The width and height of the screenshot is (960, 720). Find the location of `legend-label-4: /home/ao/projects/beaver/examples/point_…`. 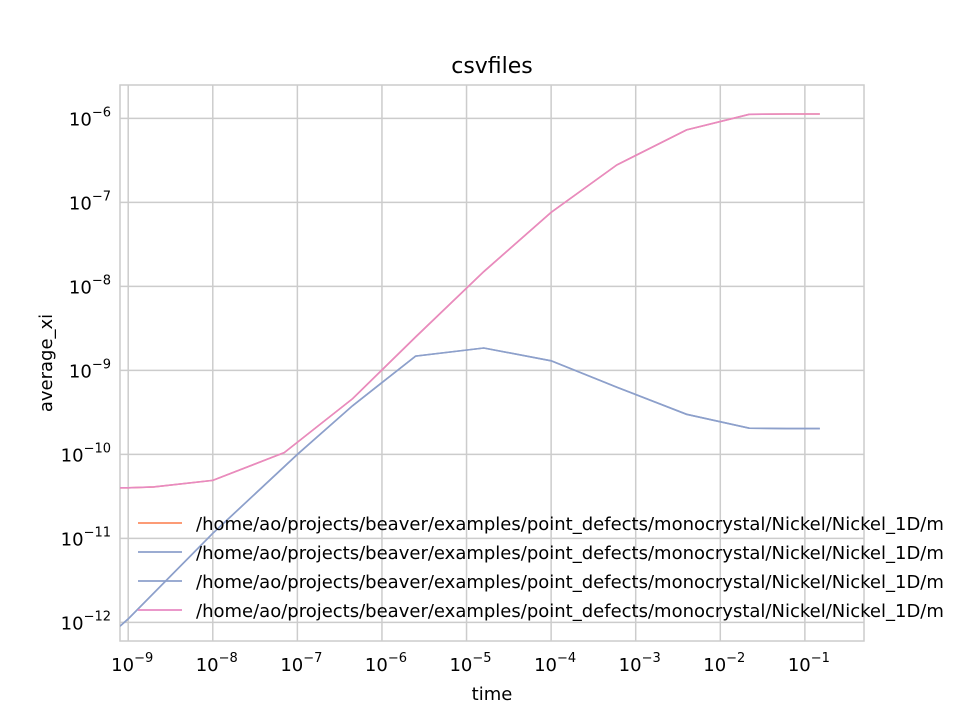

legend-label-4: /home/ao/projects/beaver/examples/point_… is located at coordinates (570, 611).